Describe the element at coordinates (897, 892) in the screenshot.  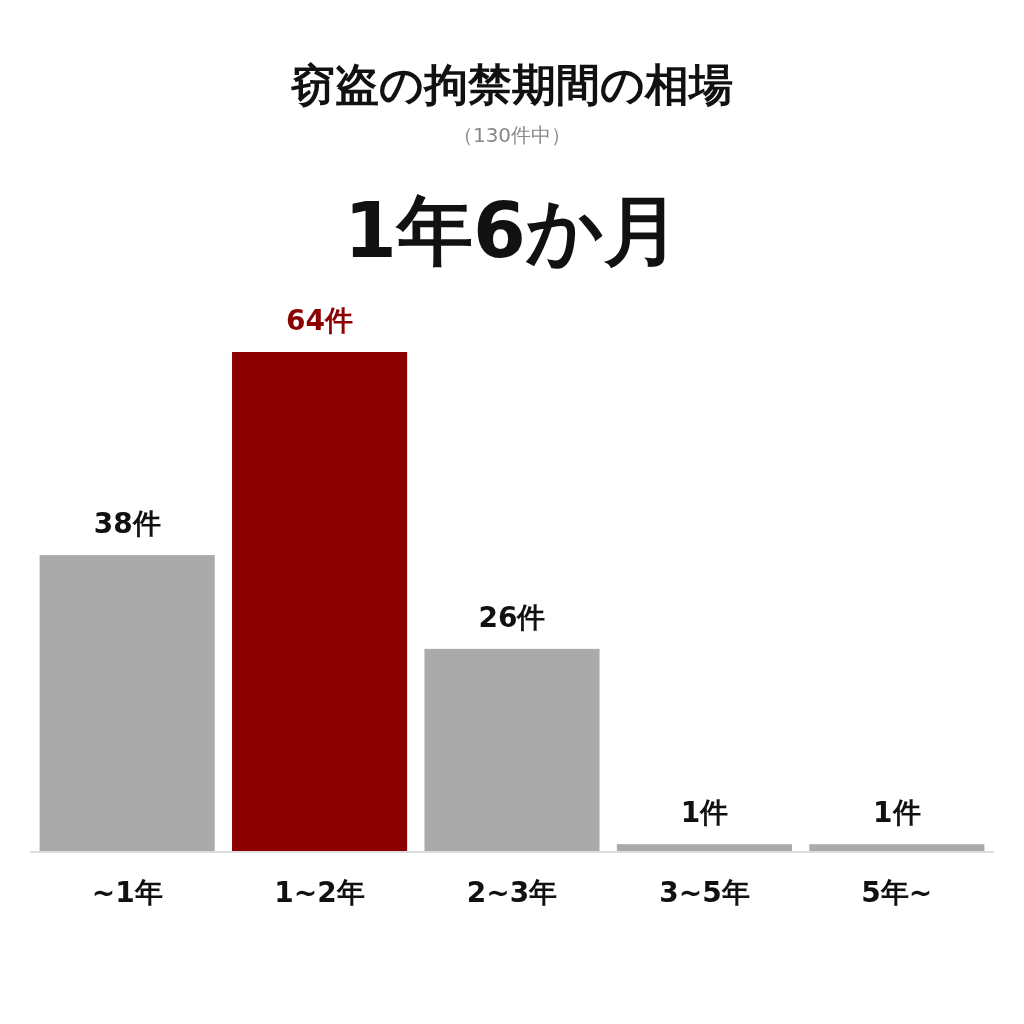
I see `x-tick-label: 5年~` at that location.